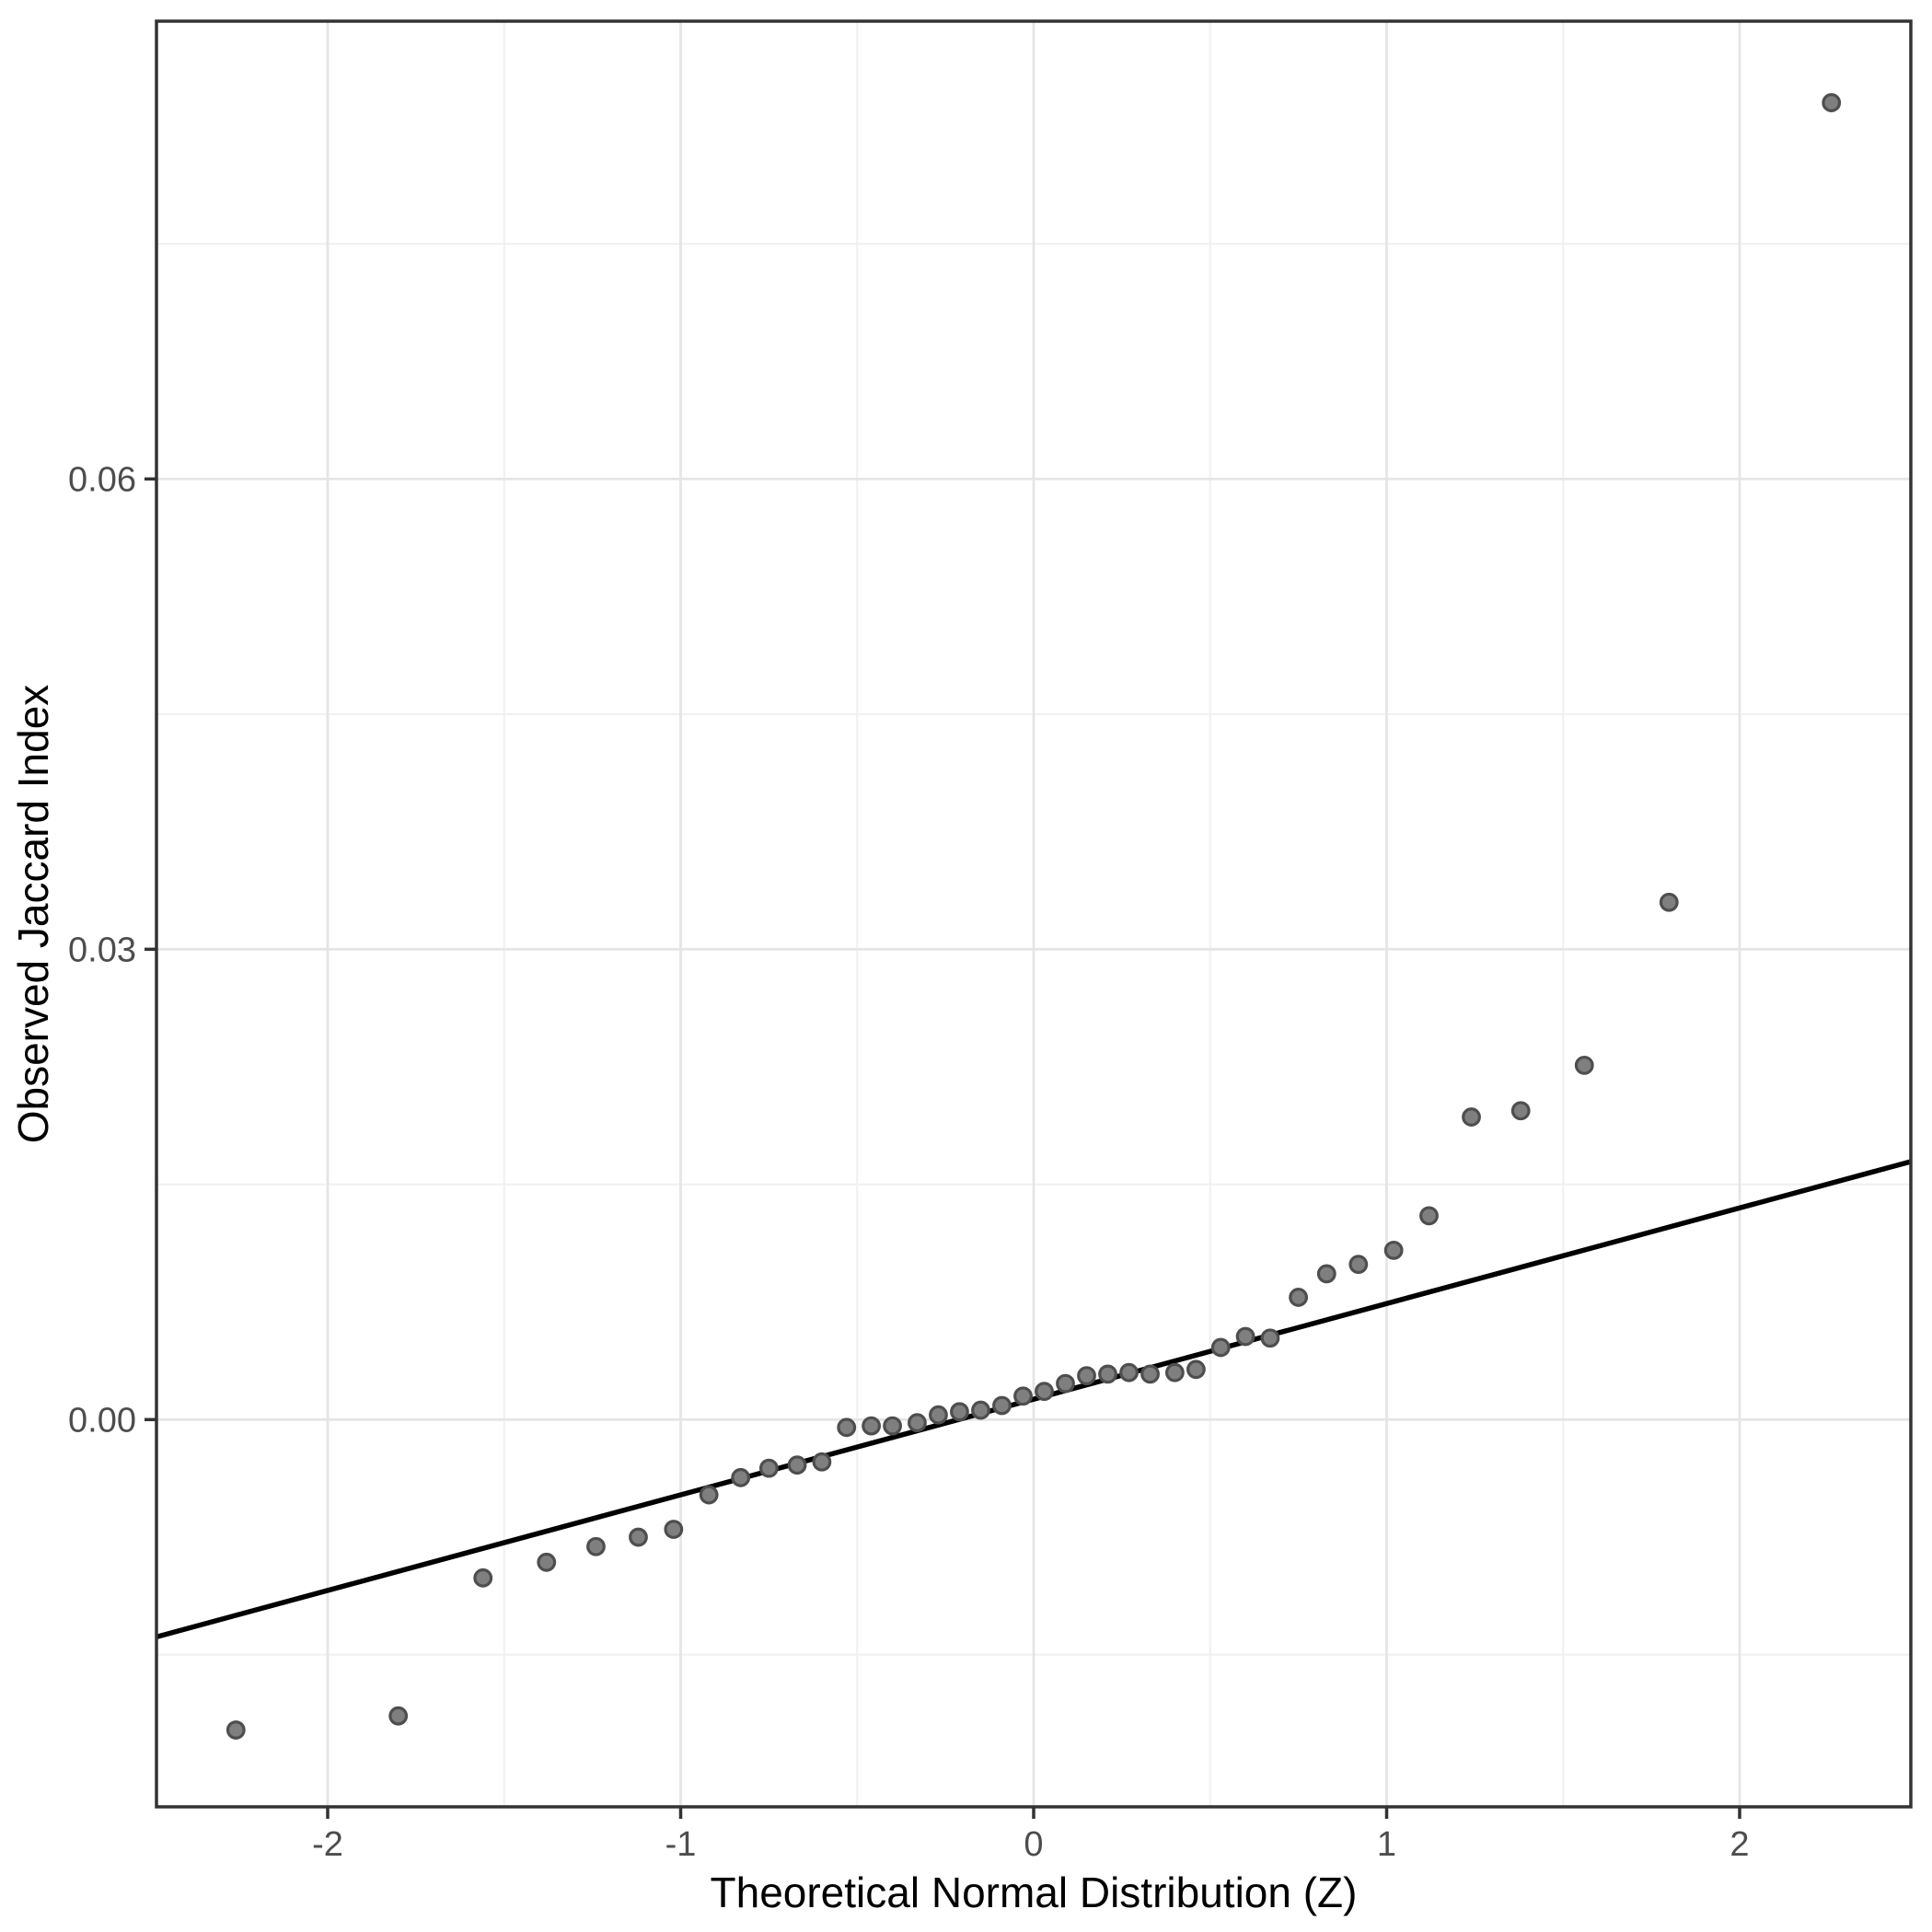 This screenshot has width=1932, height=1932. I want to click on x-tick-label: -1, so click(681, 1845).